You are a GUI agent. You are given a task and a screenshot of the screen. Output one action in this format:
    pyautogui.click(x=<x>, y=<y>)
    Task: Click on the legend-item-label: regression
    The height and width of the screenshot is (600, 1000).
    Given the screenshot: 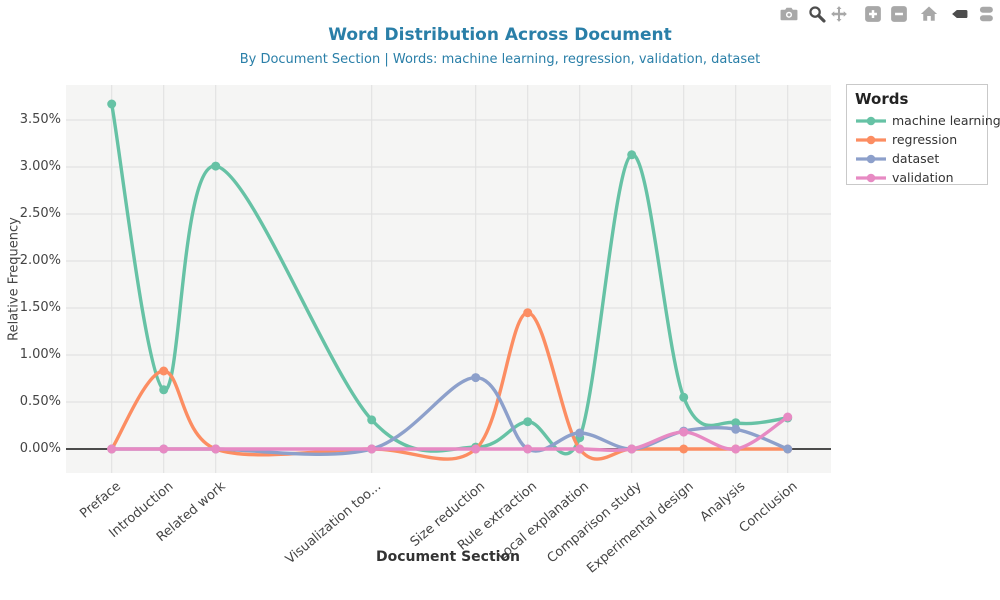 What is the action you would take?
    pyautogui.click(x=925, y=139)
    